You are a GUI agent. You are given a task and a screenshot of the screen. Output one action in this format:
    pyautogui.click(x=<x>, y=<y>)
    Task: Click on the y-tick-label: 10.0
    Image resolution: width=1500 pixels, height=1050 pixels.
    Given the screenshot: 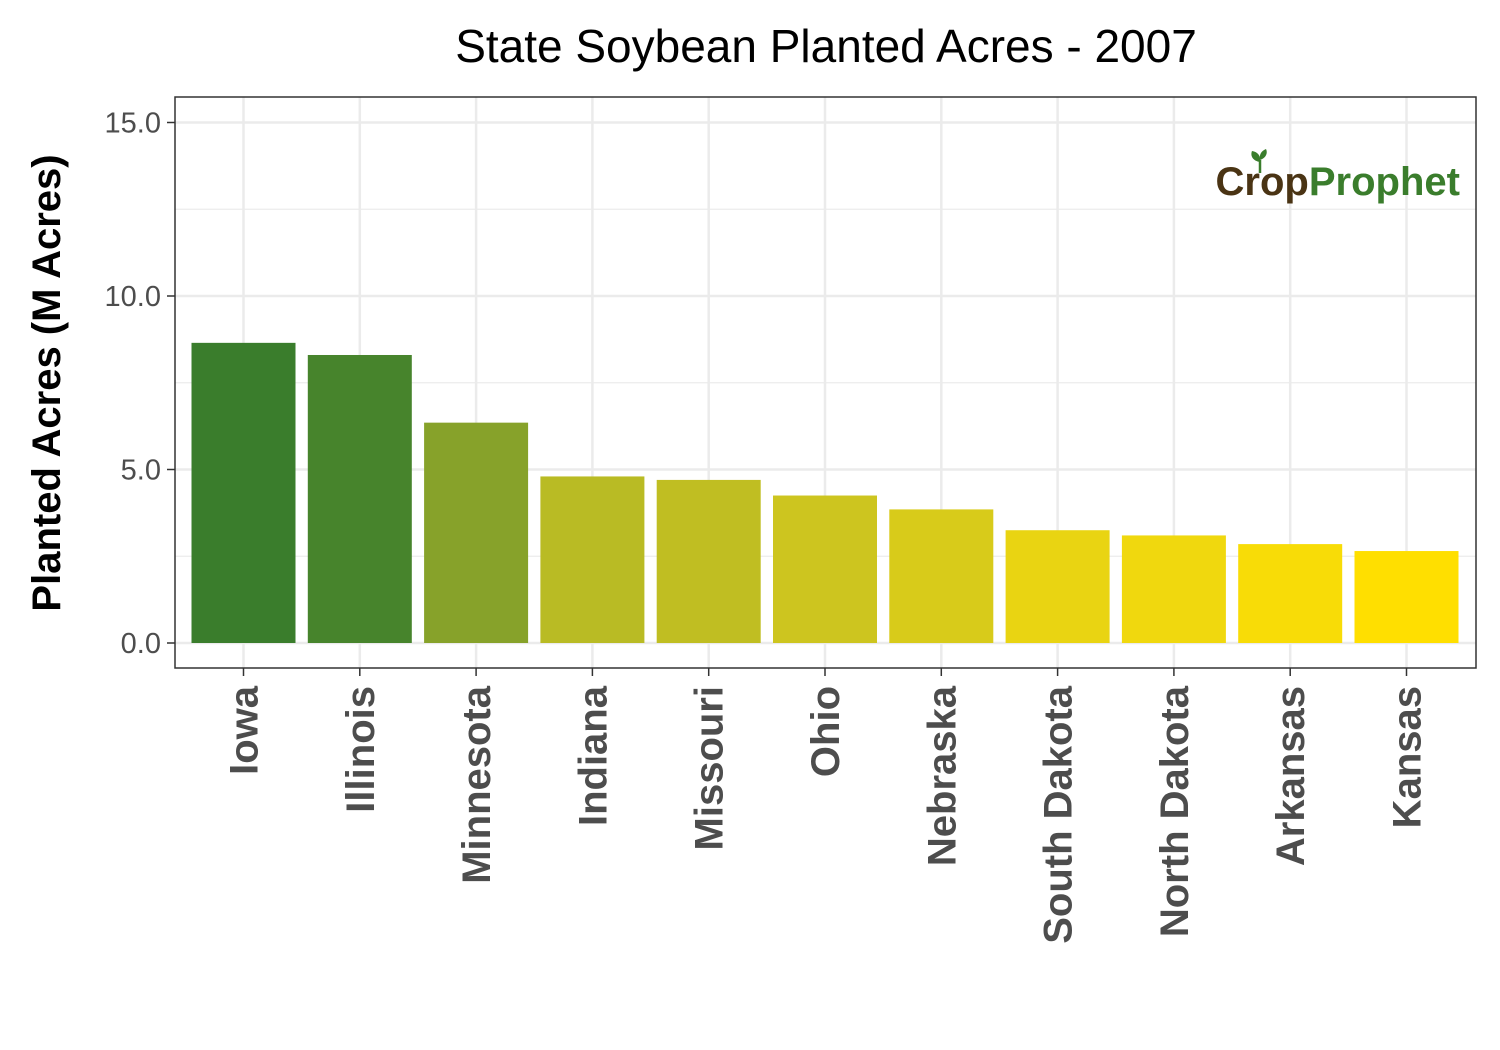 What is the action you would take?
    pyautogui.click(x=133, y=297)
    